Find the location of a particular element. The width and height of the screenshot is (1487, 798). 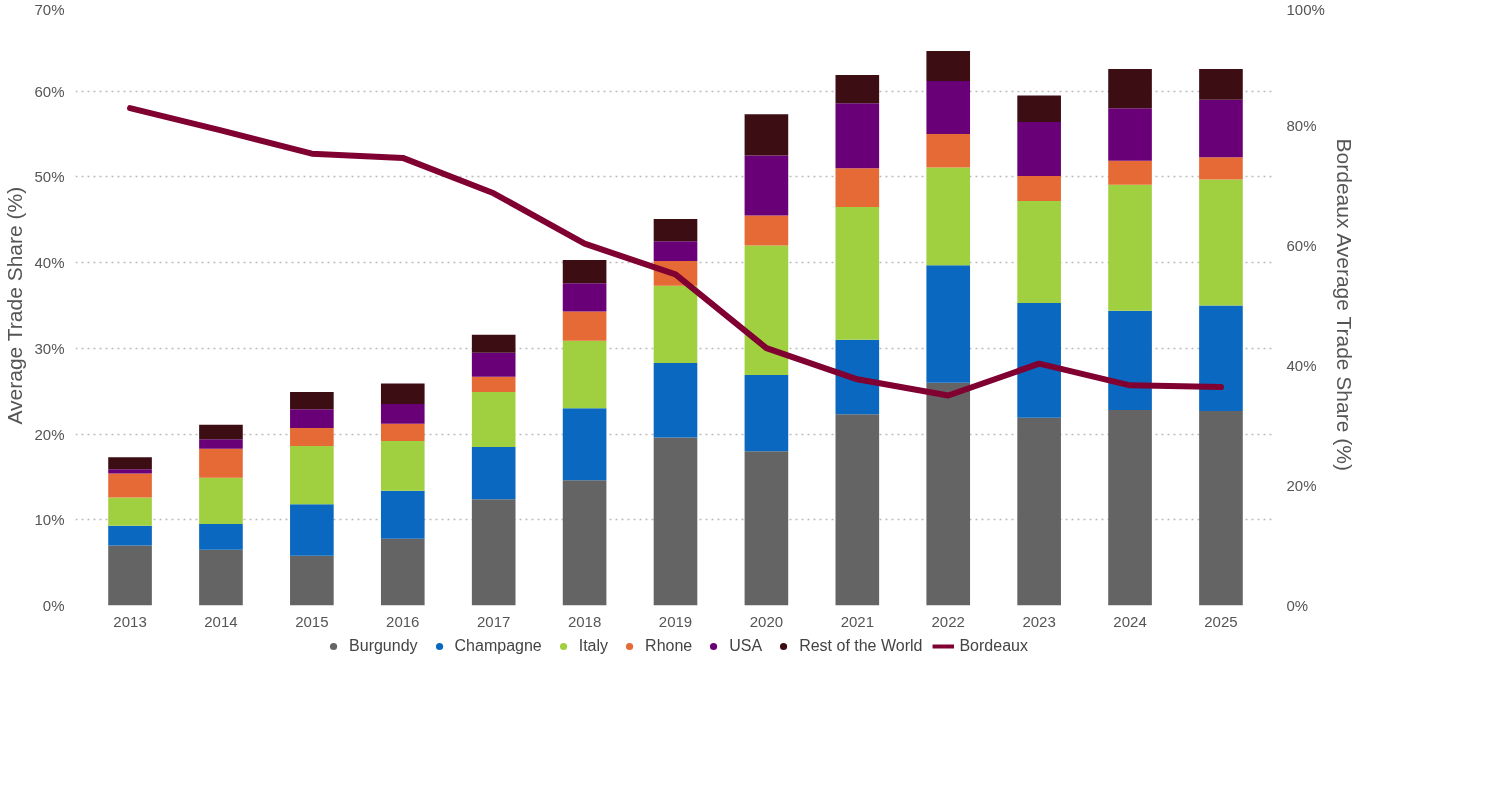

legend-label: Rhone is located at coordinates (669, 646).